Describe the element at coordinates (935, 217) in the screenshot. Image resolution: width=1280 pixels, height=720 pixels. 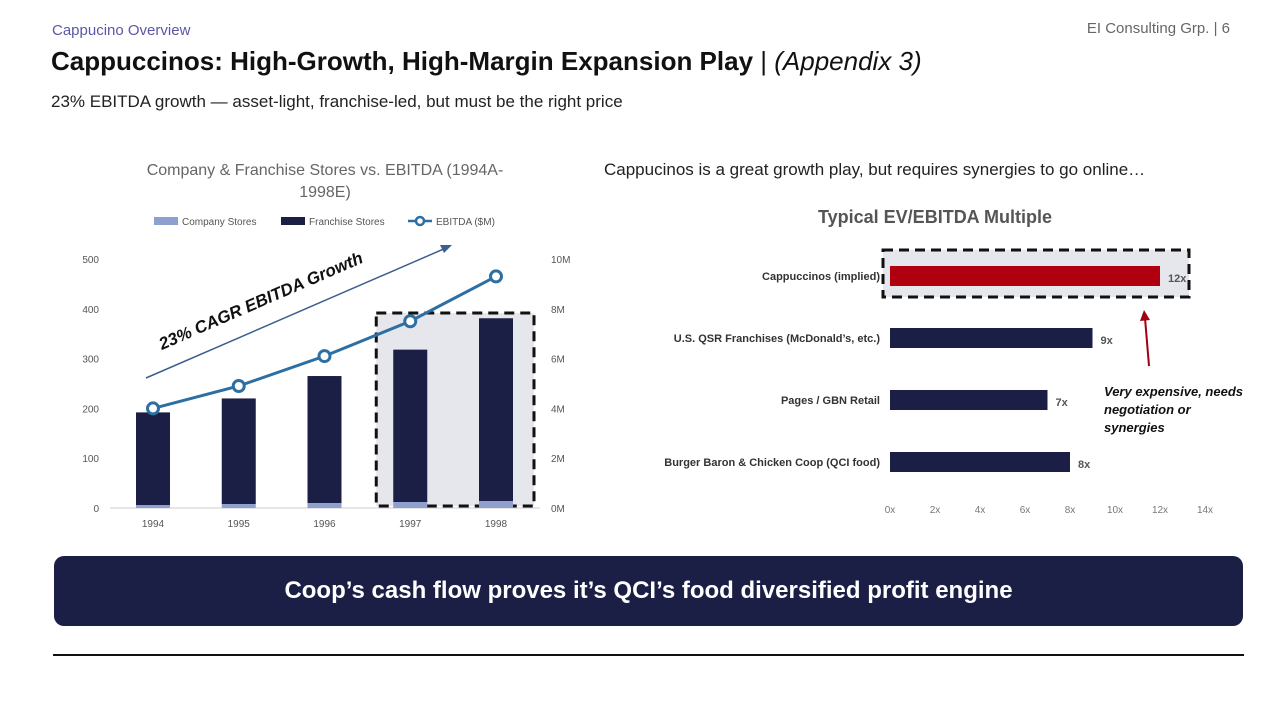
I see `multiple-chart-title: Typical EV/EBITDA Multiple` at that location.